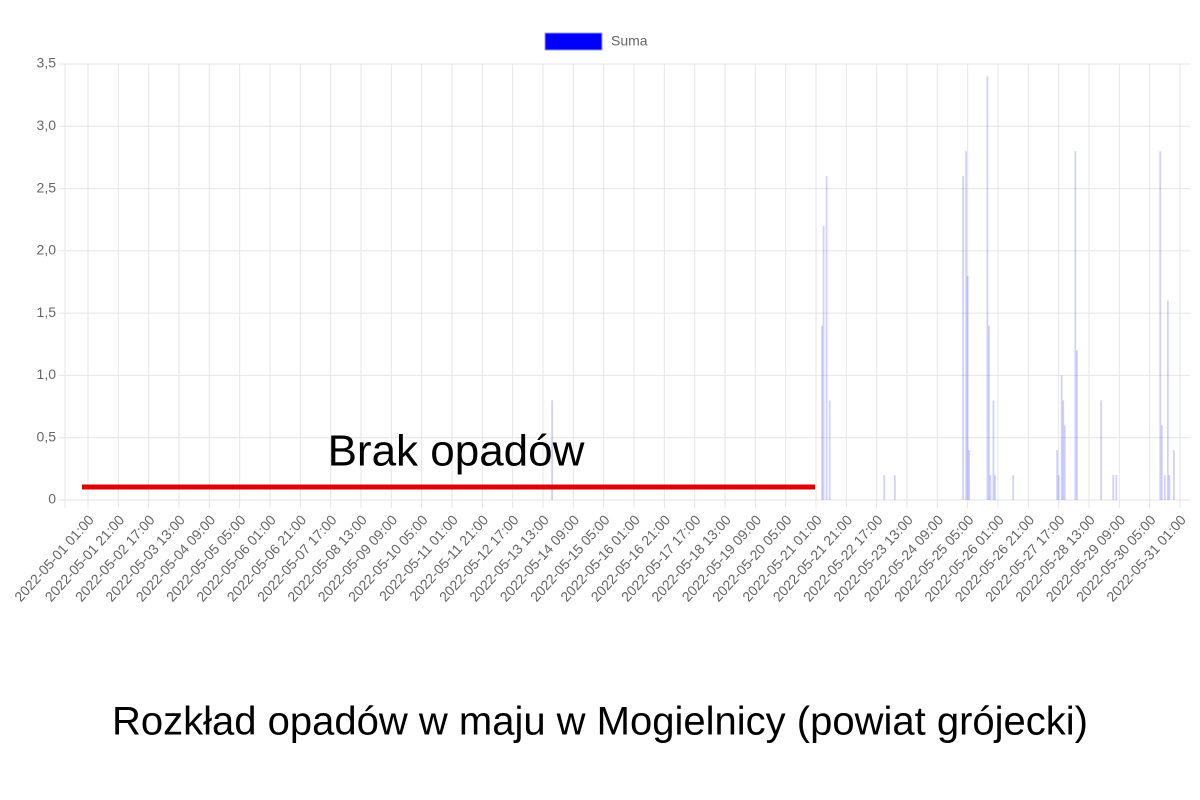 This screenshot has height=800, width=1200. I want to click on y-tick-label: 0,5, so click(47, 436).